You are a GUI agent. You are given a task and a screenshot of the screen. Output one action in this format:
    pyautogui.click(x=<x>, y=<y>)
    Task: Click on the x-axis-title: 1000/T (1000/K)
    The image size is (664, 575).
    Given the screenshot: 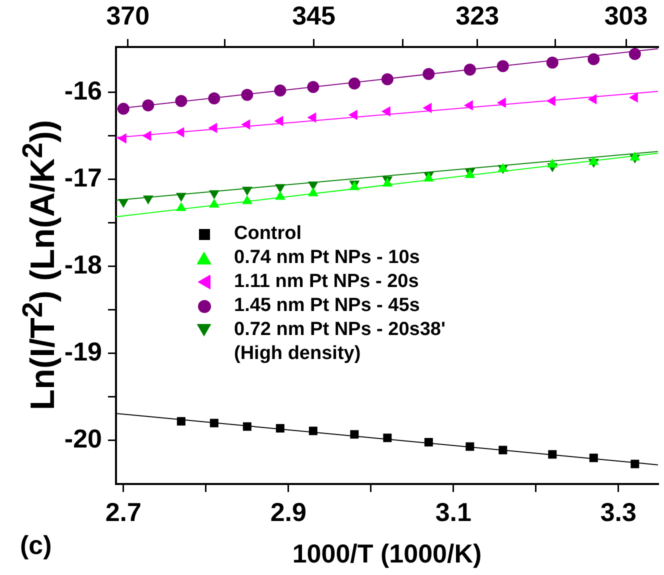 What is the action you would take?
    pyautogui.click(x=387, y=553)
    